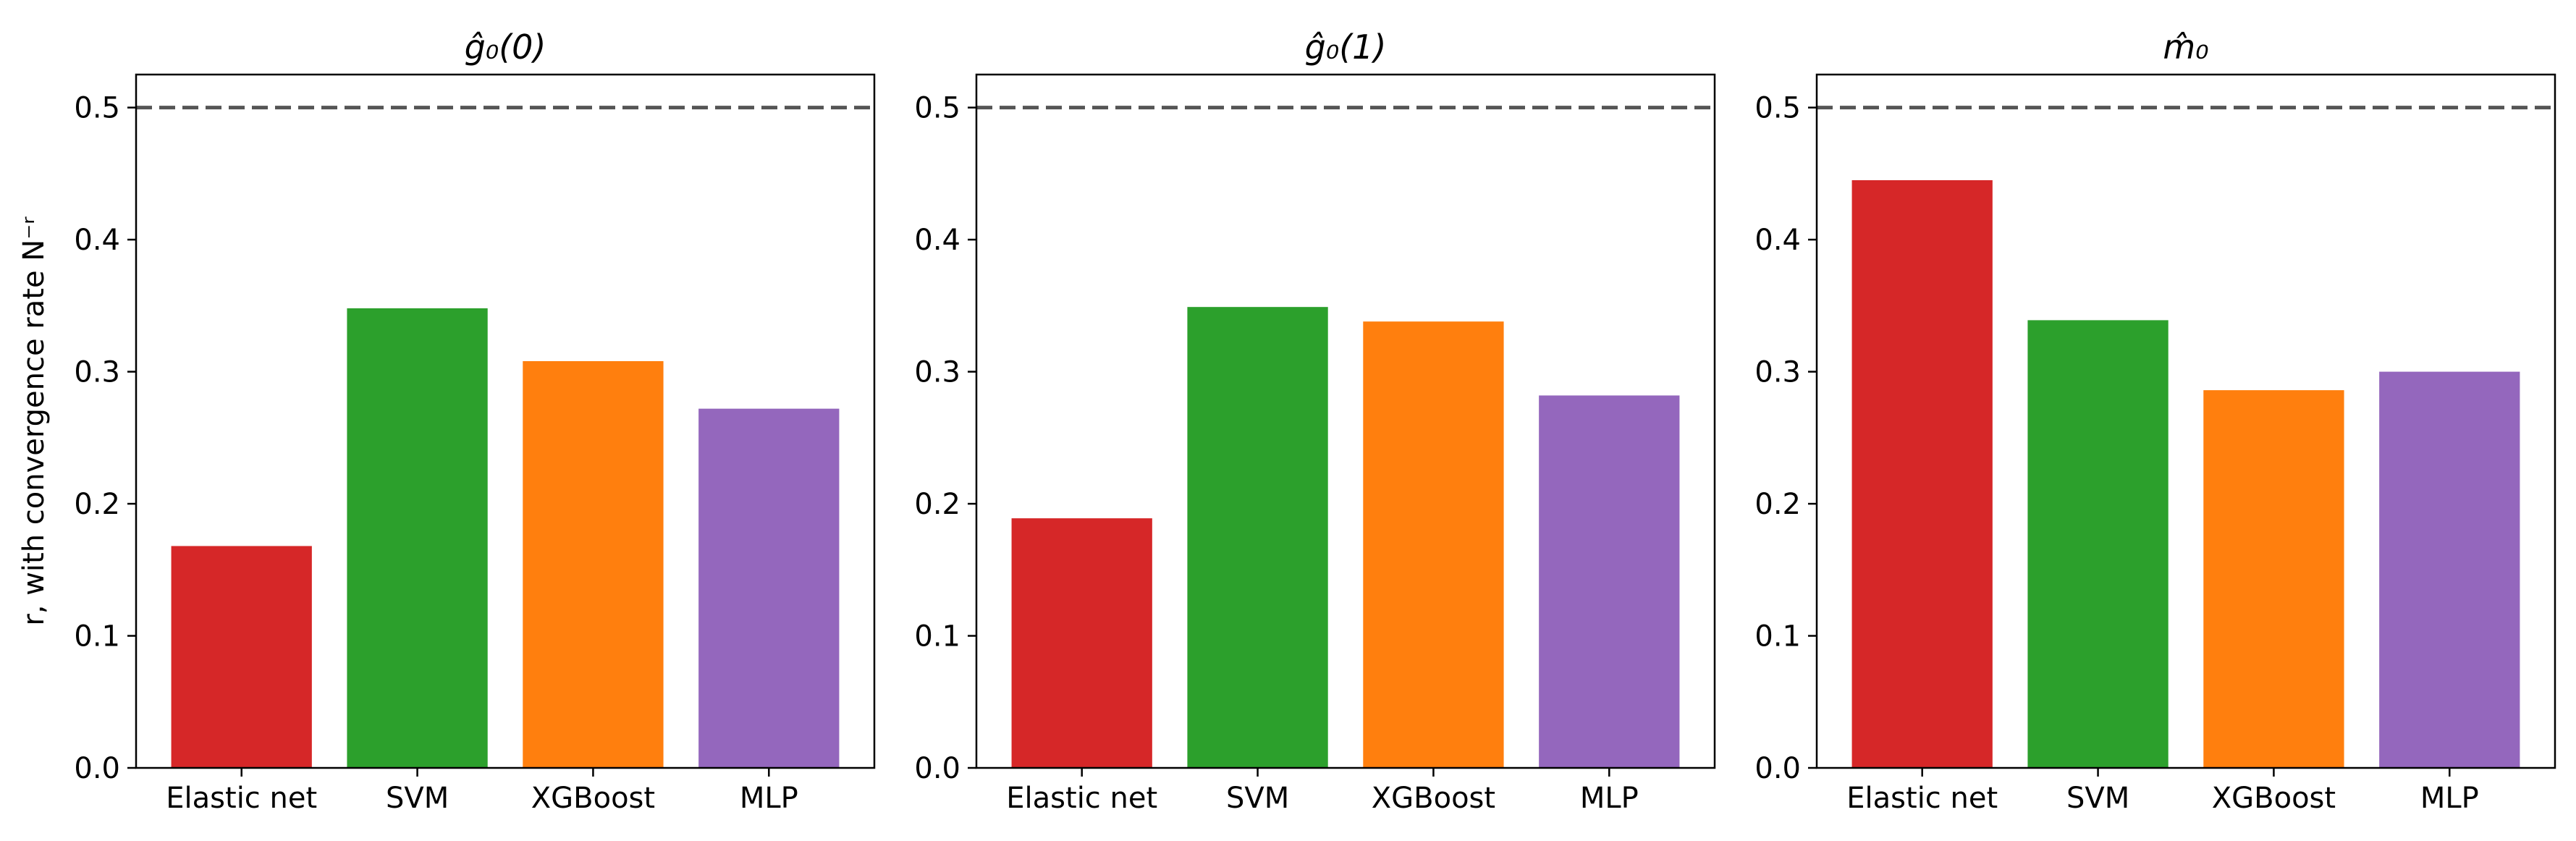 This screenshot has width=2576, height=841. What do you see at coordinates (34, 421) in the screenshot?
I see `y-axis-label: r, with convergence rate N⁻ʳ` at bounding box center [34, 421].